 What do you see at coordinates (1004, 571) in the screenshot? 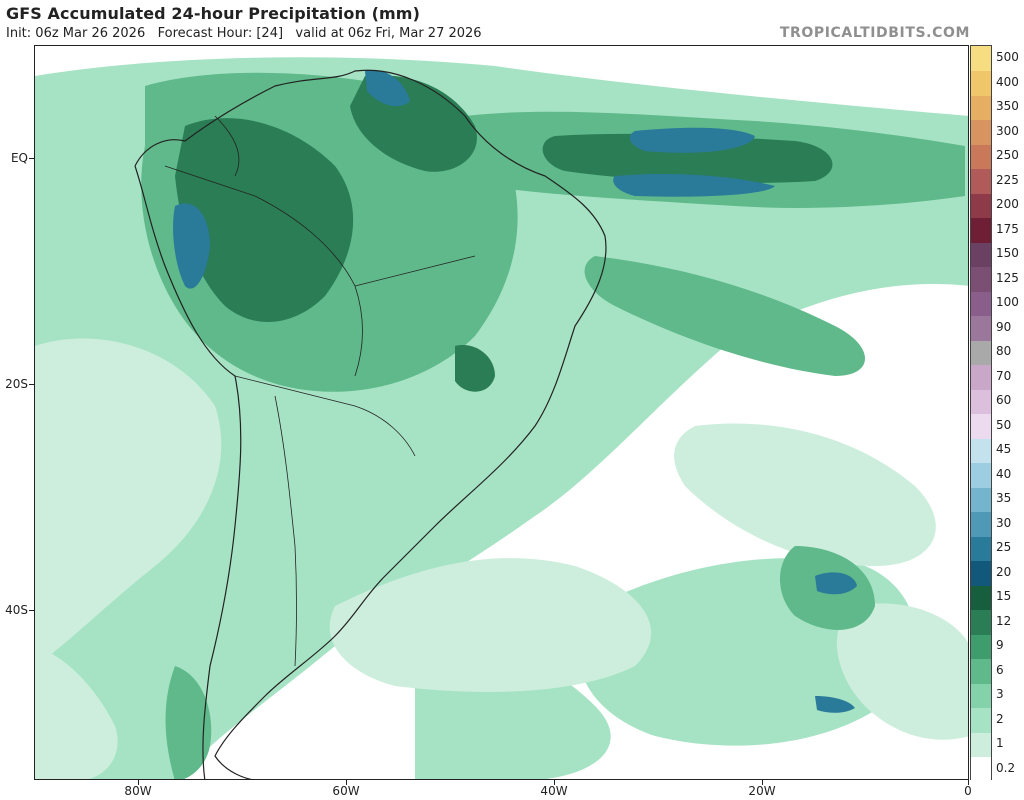
I see `colorbar-label-20: 20` at bounding box center [1004, 571].